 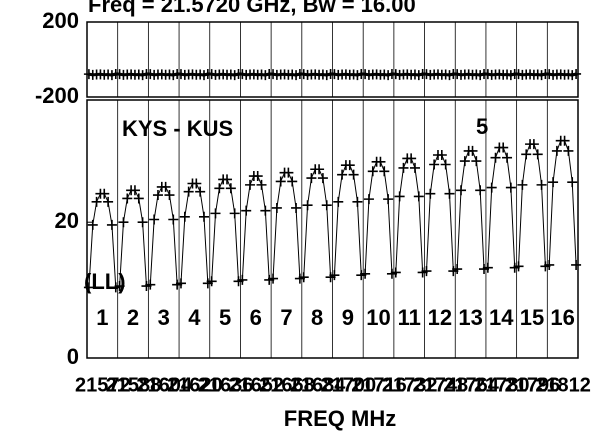 What do you see at coordinates (103, 385) in the screenshot?
I see `x-tick-label: 21572` at bounding box center [103, 385].